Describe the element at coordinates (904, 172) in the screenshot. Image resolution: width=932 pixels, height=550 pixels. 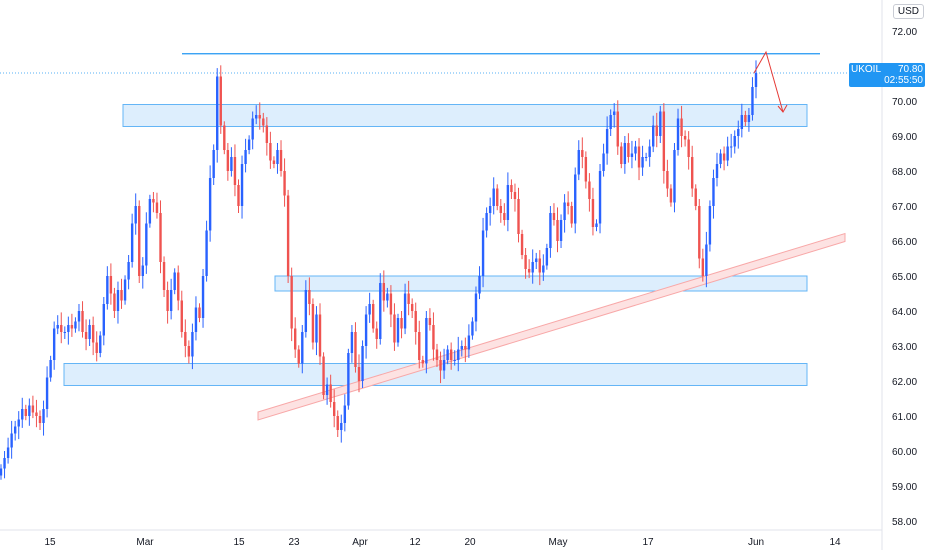
I see `y-tick-label: 68.00` at that location.